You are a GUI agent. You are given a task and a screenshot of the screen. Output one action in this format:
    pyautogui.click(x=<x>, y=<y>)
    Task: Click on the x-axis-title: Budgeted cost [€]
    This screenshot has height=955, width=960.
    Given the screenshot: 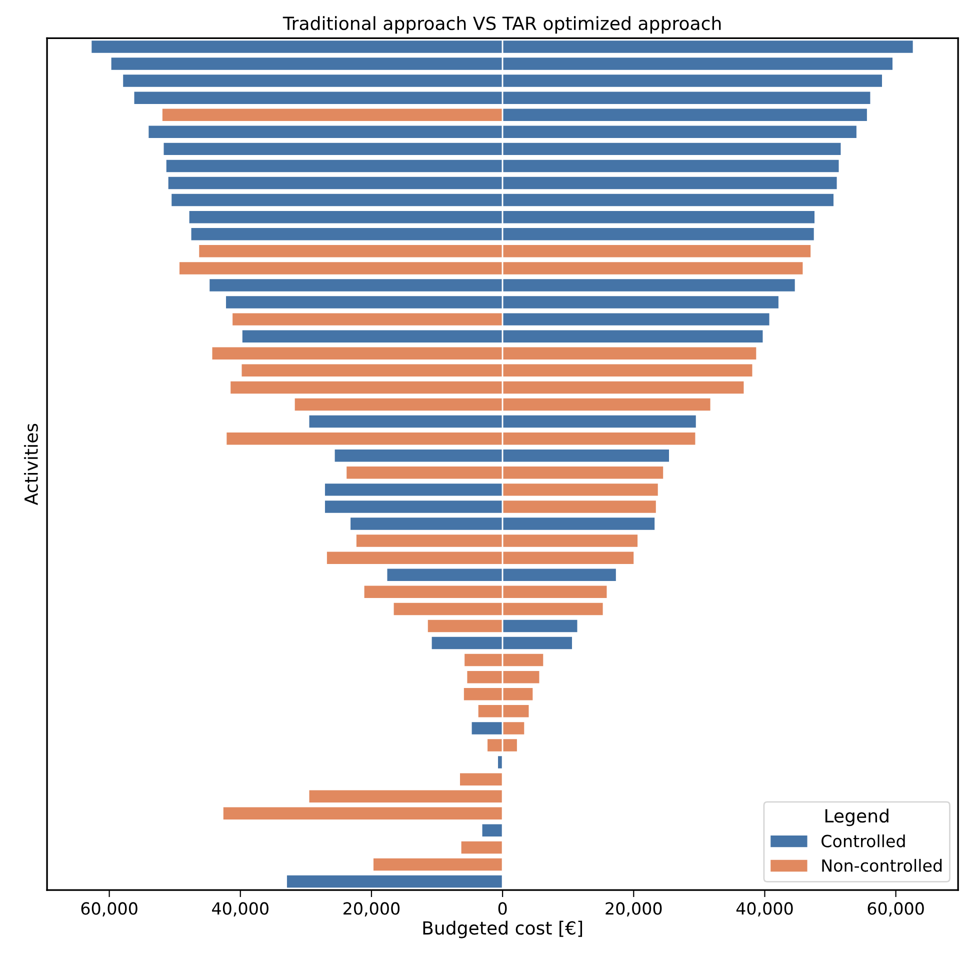 What is the action you would take?
    pyautogui.click(x=502, y=929)
    